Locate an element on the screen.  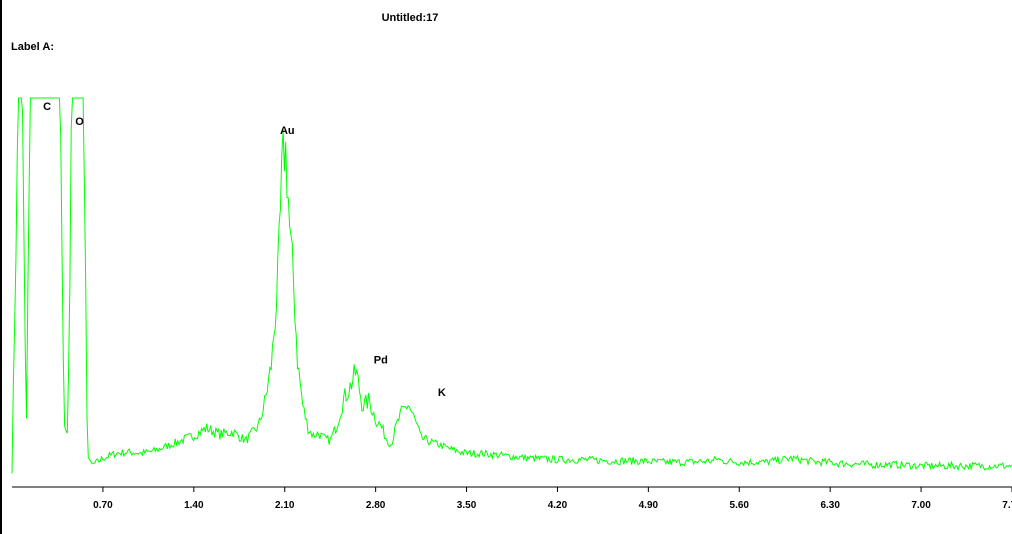
chart-title: Untitled:17 is located at coordinates (410, 18).